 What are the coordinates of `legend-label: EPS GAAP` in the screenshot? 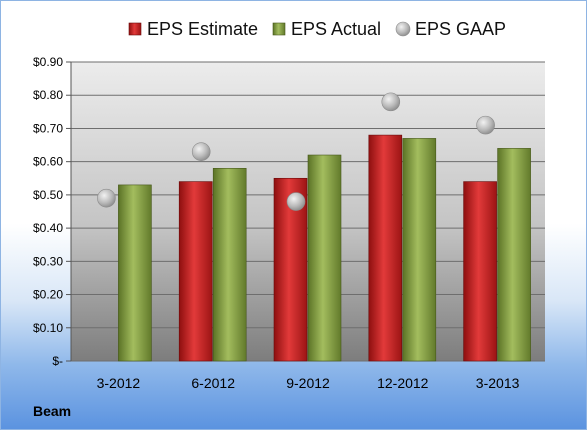 It's located at (460, 29).